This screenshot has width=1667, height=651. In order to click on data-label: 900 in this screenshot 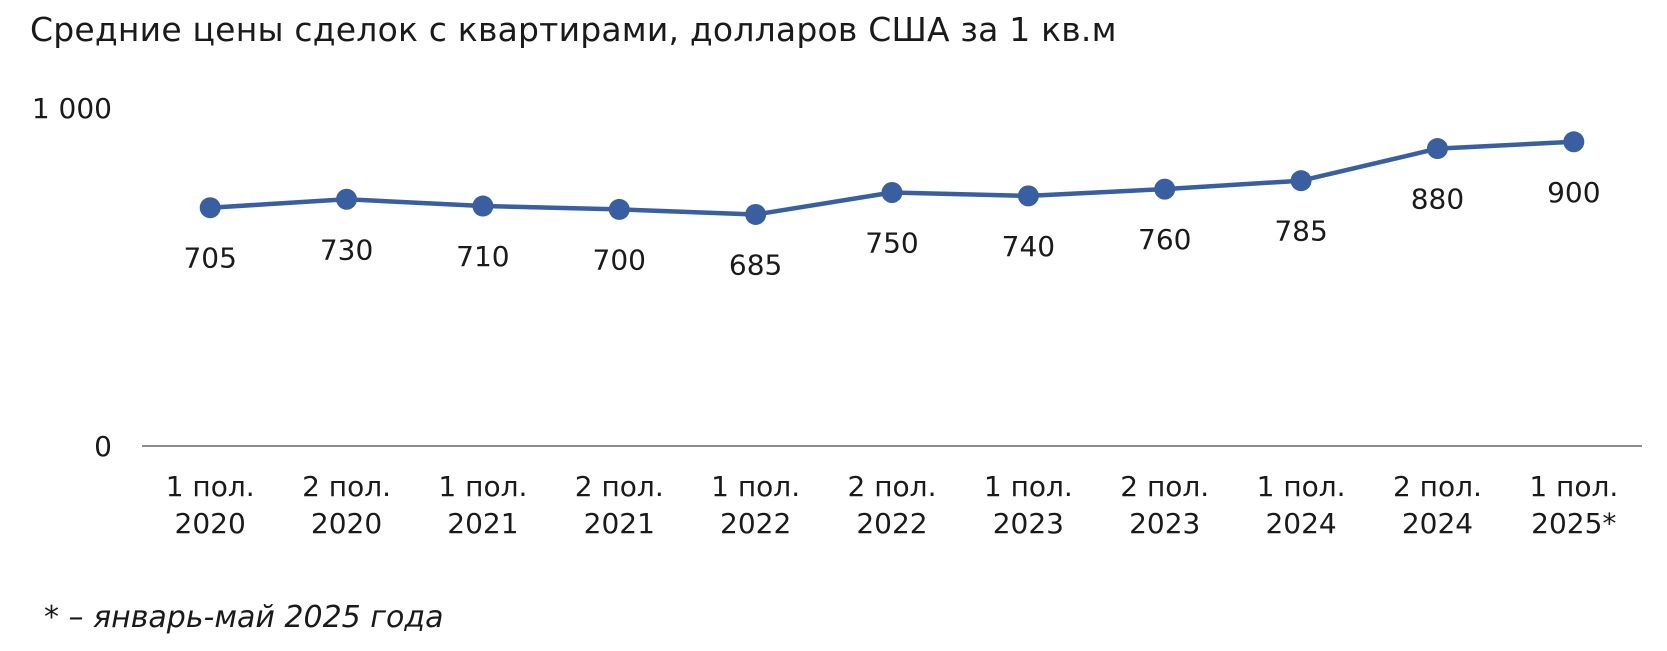, I will do `click(1573, 192)`.